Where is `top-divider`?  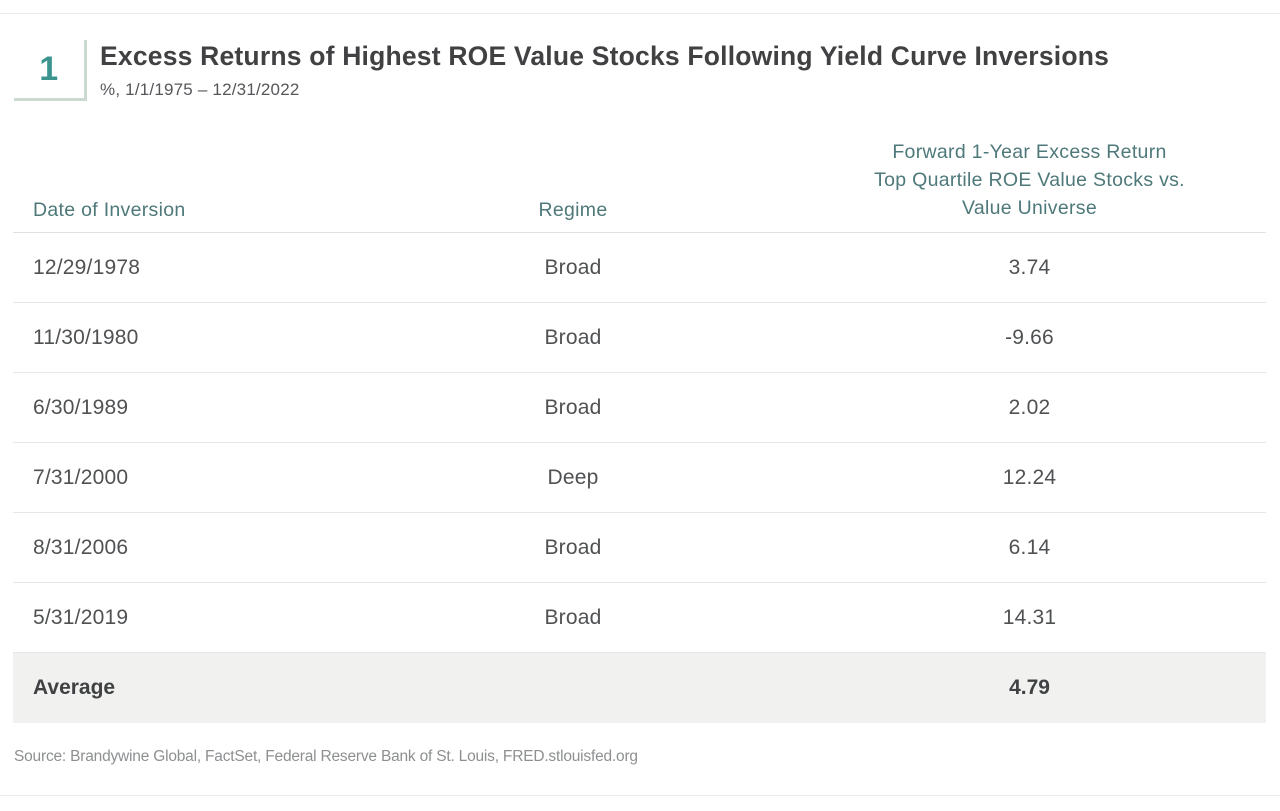 top-divider is located at coordinates (640, 13).